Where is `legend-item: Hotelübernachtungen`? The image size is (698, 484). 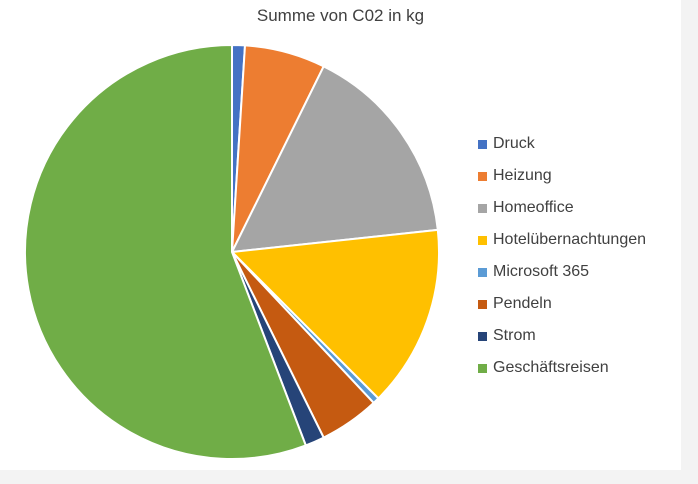
legend-item: Hotelübernachtungen is located at coordinates (562, 240).